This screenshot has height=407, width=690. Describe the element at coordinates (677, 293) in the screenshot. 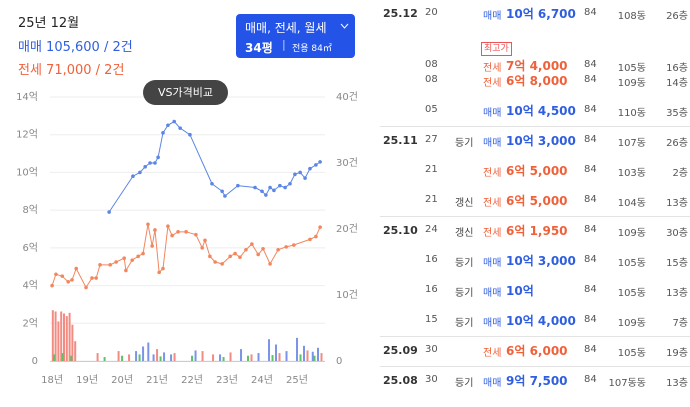

I see `floor: 13층` at that location.